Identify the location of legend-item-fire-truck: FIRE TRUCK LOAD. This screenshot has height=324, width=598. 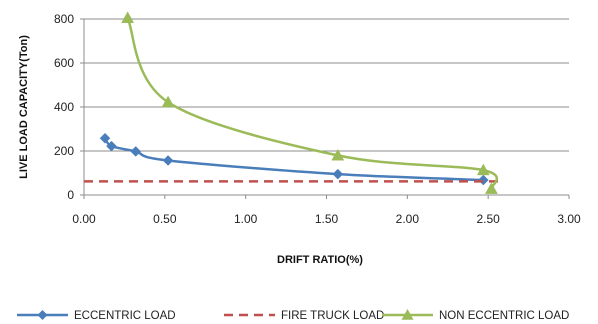
(304, 316).